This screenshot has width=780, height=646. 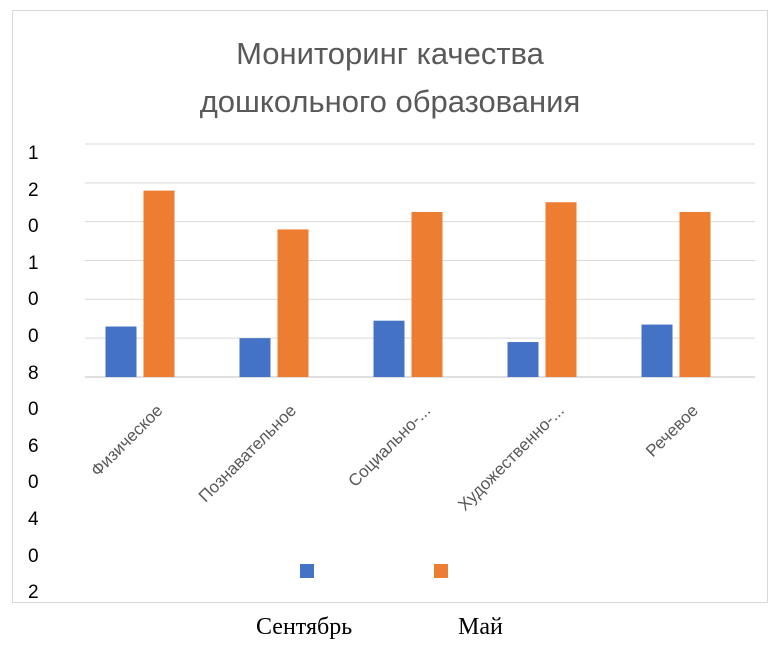 What do you see at coordinates (33, 446) in the screenshot?
I see `y-tick-label: 6` at bounding box center [33, 446].